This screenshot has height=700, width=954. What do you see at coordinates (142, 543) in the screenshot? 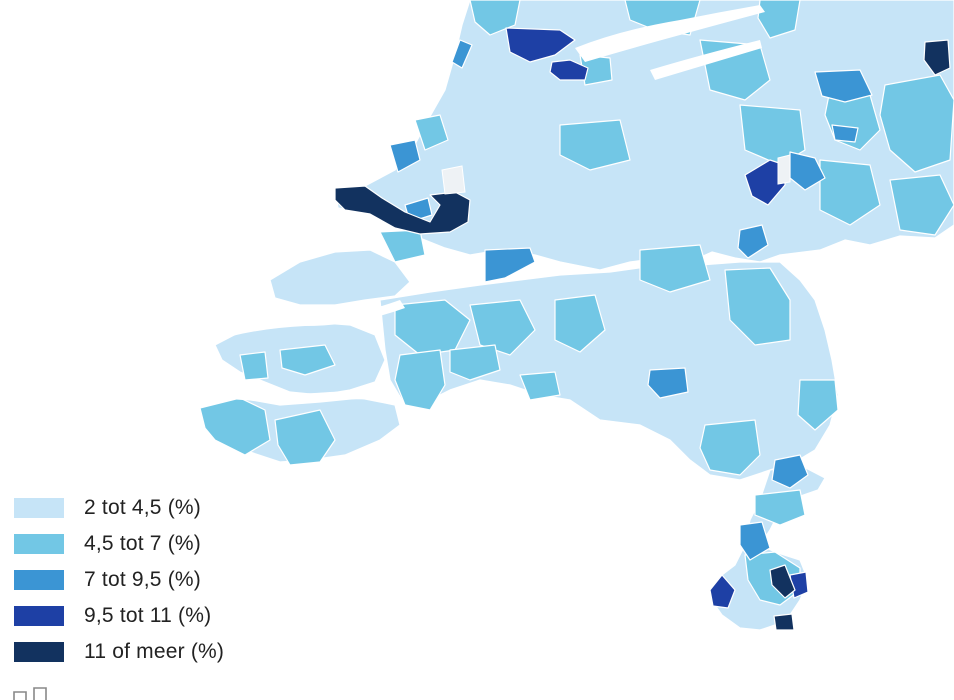
I see `legend-label: 4,5 tot 7 (%)` at bounding box center [142, 543].